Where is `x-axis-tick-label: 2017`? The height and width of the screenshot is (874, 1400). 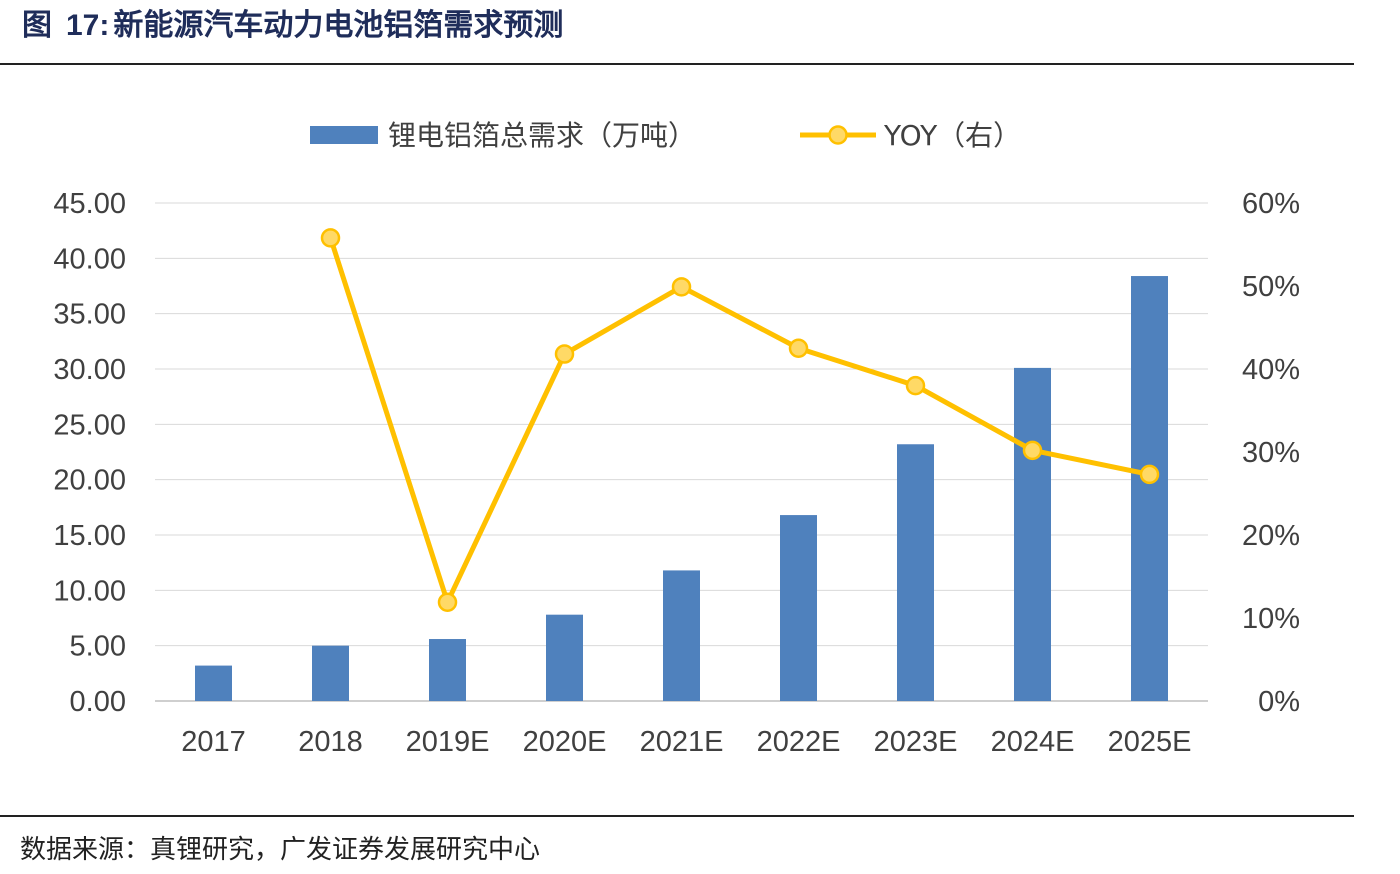 x-axis-tick-label: 2017 is located at coordinates (213, 742).